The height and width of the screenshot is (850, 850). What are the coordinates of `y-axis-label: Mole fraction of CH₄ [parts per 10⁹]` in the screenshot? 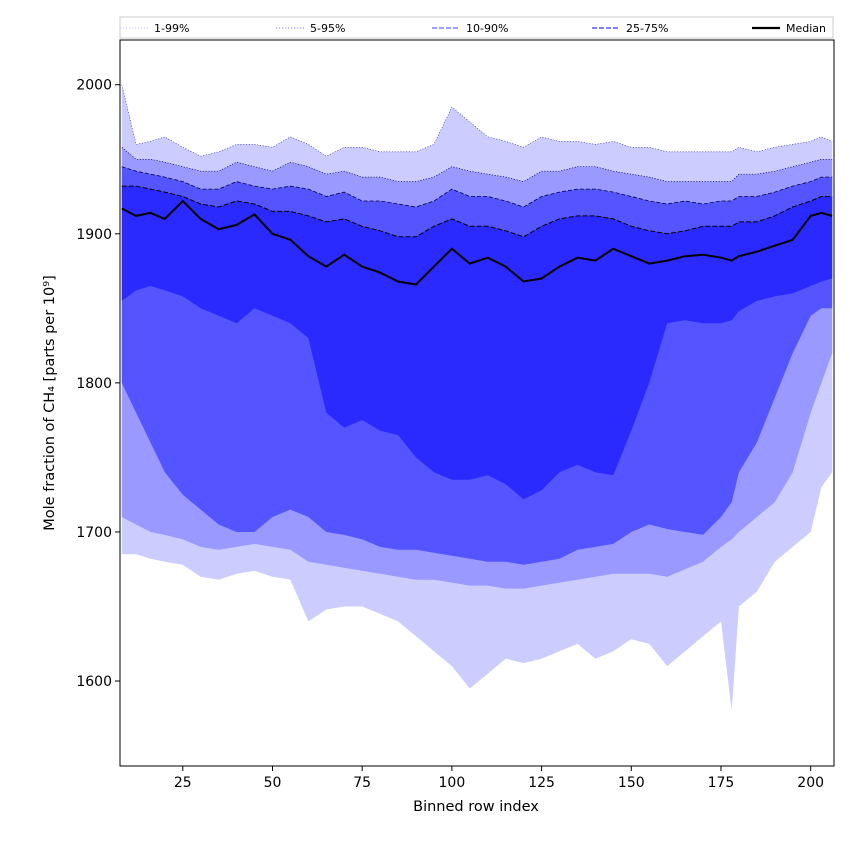 It's located at (50, 402).